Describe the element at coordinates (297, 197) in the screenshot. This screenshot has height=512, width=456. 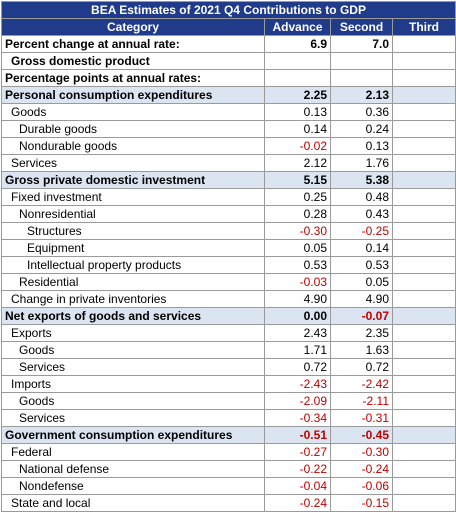
I see `cell-advance: 0.25` at that location.